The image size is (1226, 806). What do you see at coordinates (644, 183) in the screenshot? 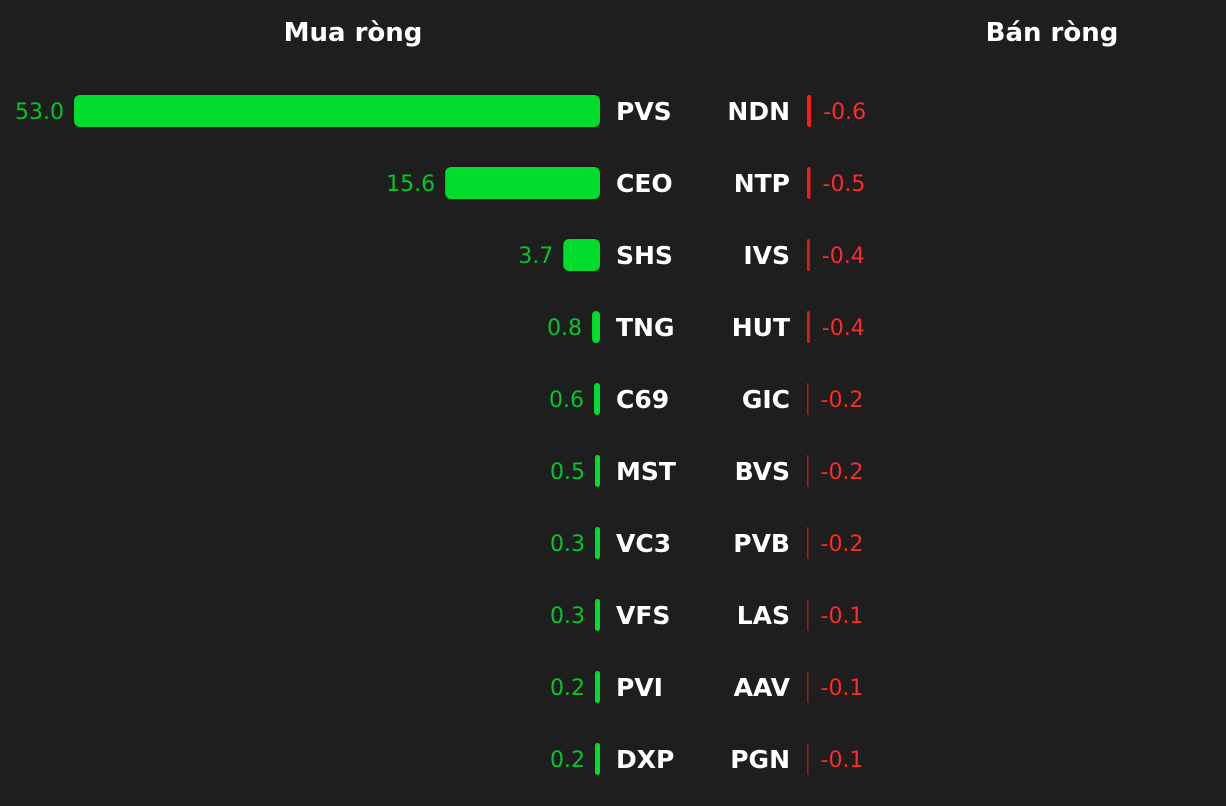
I see `buy-ticker-label: CEO` at bounding box center [644, 183].